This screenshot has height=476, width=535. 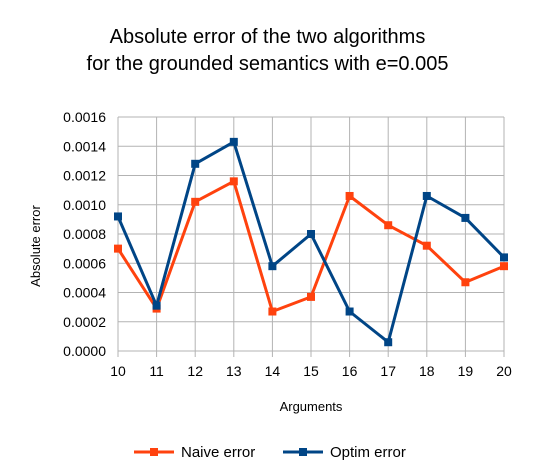 What do you see at coordinates (267, 64) in the screenshot?
I see `chart-title-line-2: for the grounded semantics with e=0.005` at bounding box center [267, 64].